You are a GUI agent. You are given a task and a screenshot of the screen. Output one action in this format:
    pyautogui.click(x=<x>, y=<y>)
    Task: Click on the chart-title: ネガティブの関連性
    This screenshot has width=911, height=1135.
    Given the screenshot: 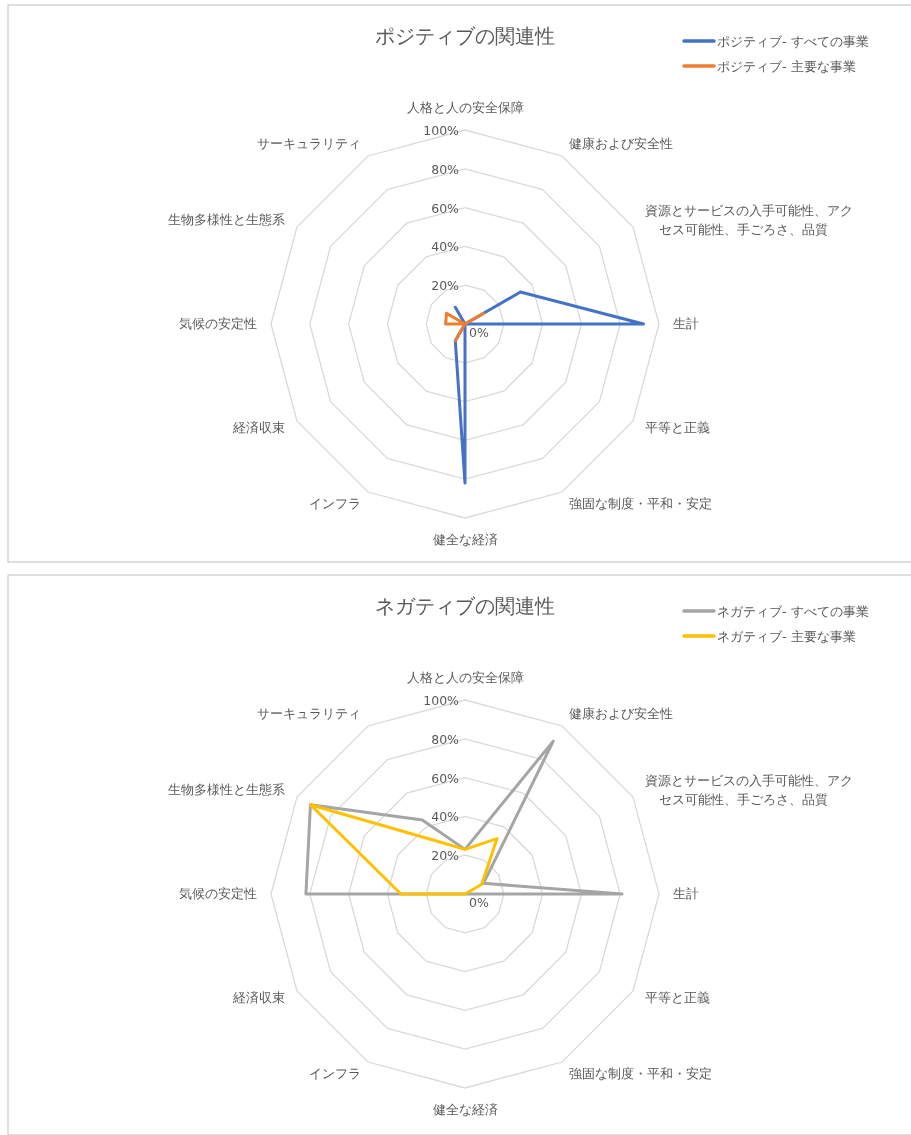 What is the action you would take?
    pyautogui.click(x=465, y=606)
    